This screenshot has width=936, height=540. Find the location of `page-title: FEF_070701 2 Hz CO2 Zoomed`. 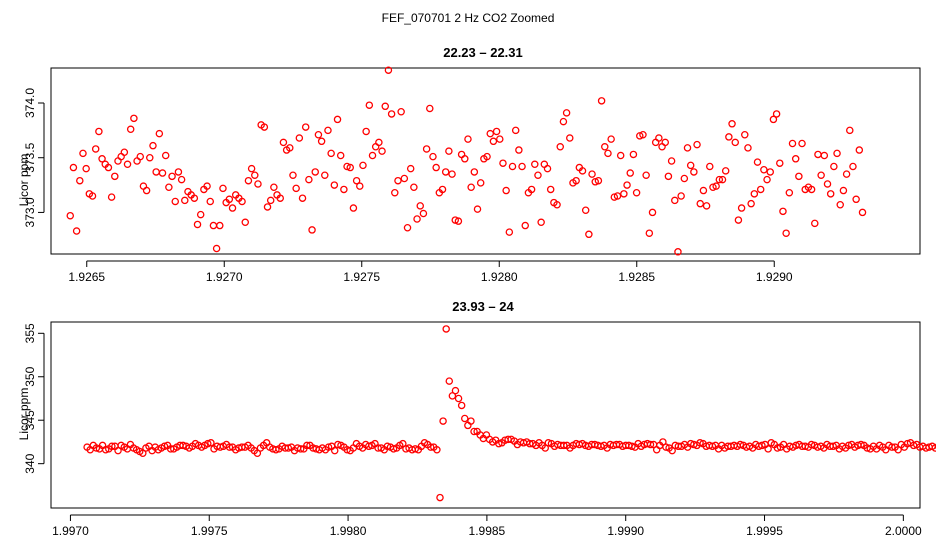

page-title: FEF_070701 2 Hz CO2 Zoomed is located at coordinates (468, 18).